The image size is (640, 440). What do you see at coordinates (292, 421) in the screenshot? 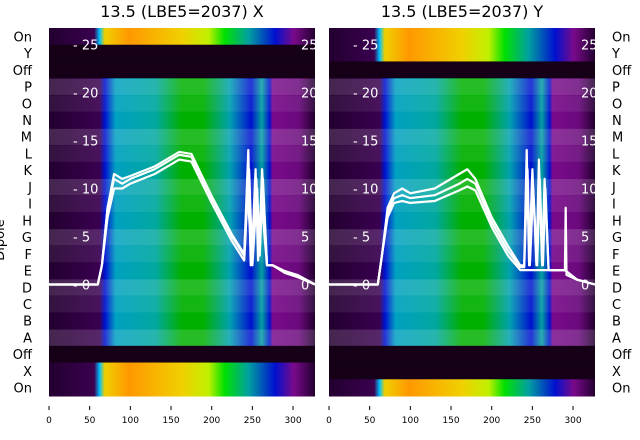
I see `x-tick-label: 300` at bounding box center [292, 421].